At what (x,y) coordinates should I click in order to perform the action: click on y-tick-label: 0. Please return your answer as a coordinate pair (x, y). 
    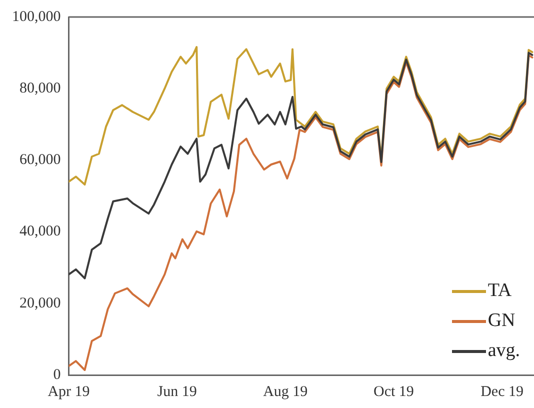
    Looking at the image, I should click on (57, 374).